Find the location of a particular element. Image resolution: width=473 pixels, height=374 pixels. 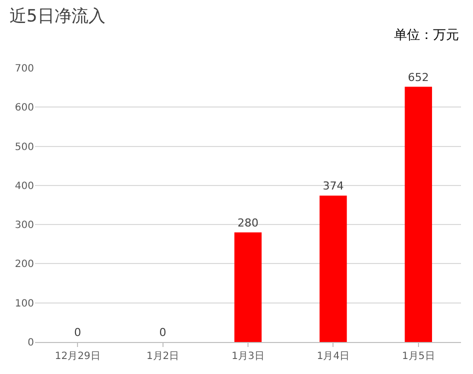

y-tick-label: 600 is located at coordinates (24, 108).